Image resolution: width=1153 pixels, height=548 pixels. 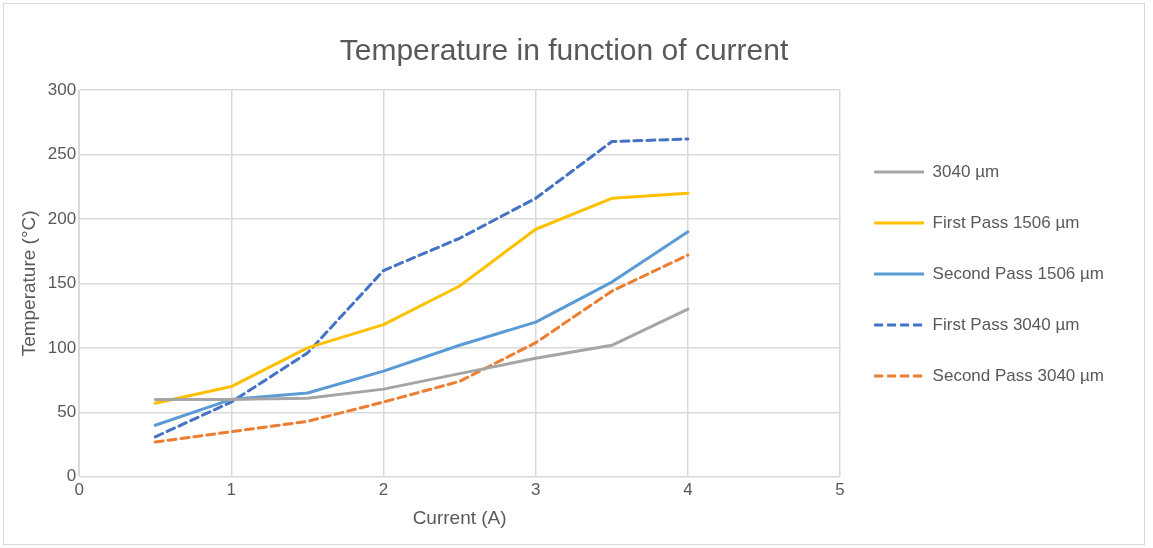 I want to click on legend-label: 3040 µm, so click(x=966, y=171).